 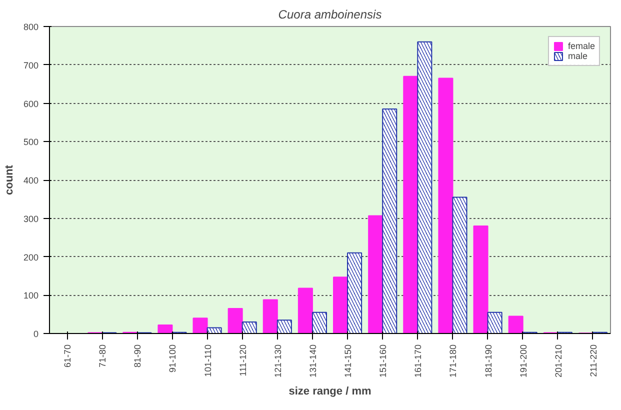 I want to click on x-tick-label: 91-100, so click(x=173, y=358).